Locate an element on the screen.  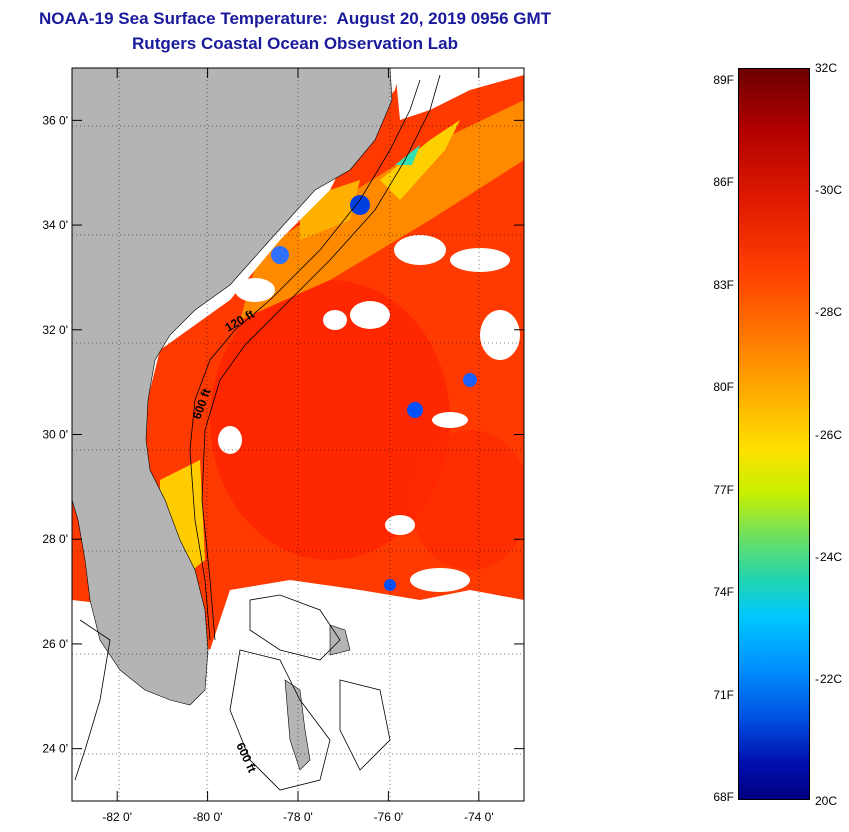
temperature-colorbar is located at coordinates (774, 434).